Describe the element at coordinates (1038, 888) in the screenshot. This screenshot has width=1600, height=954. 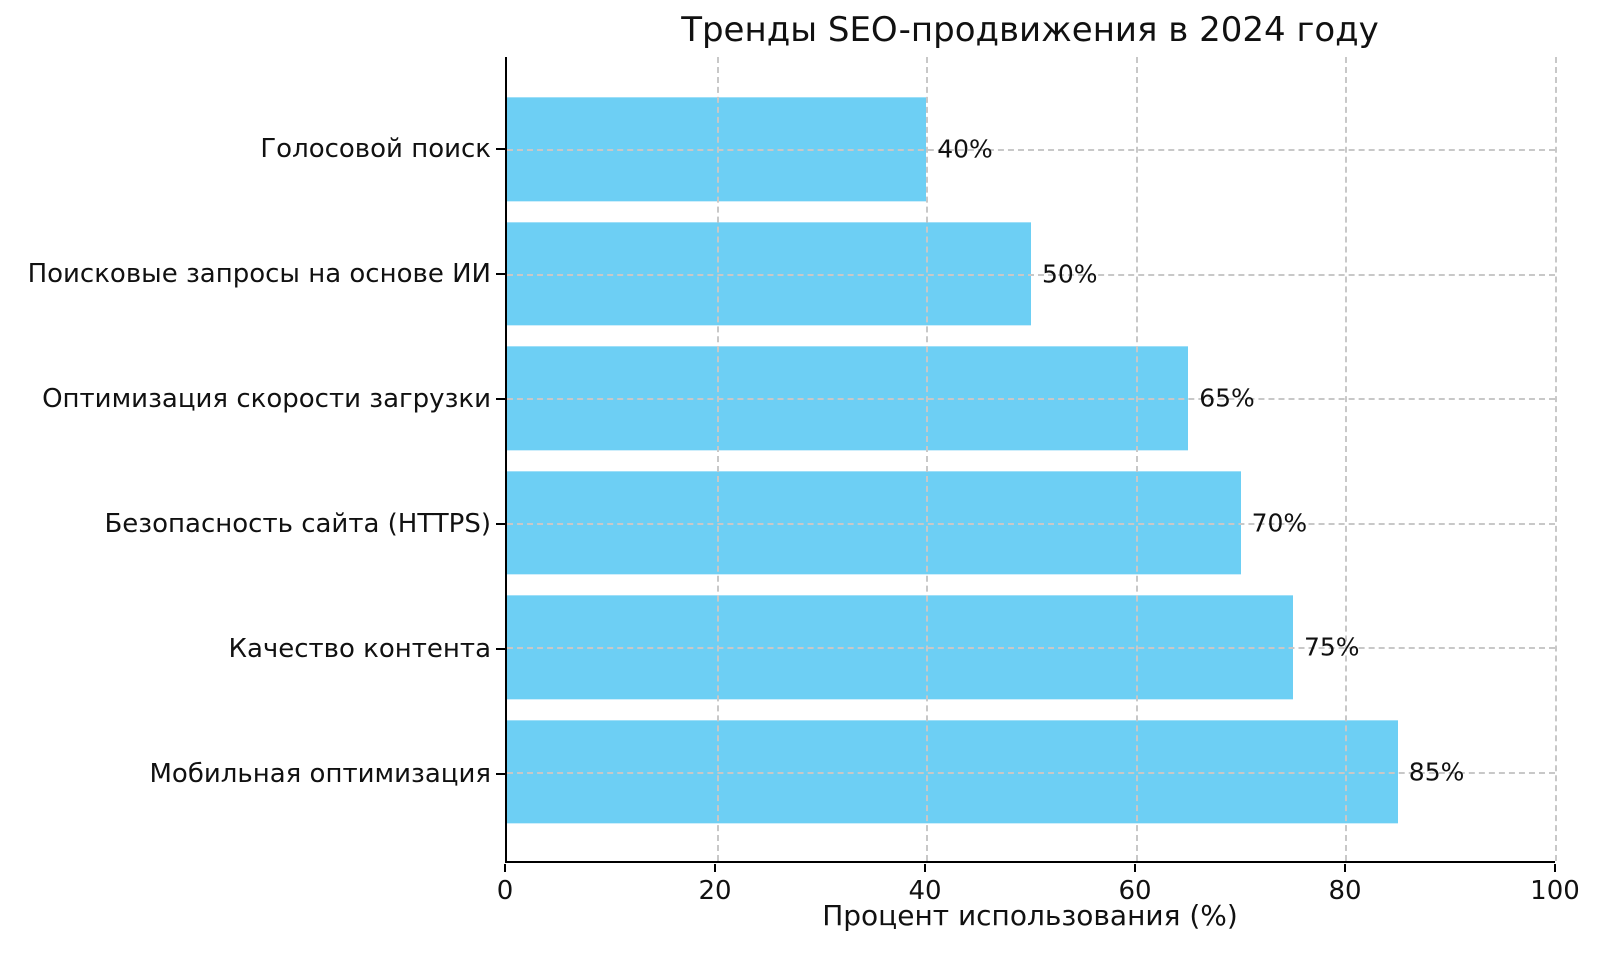
I see `x-axis: 0 20 40 60 80 100` at that location.